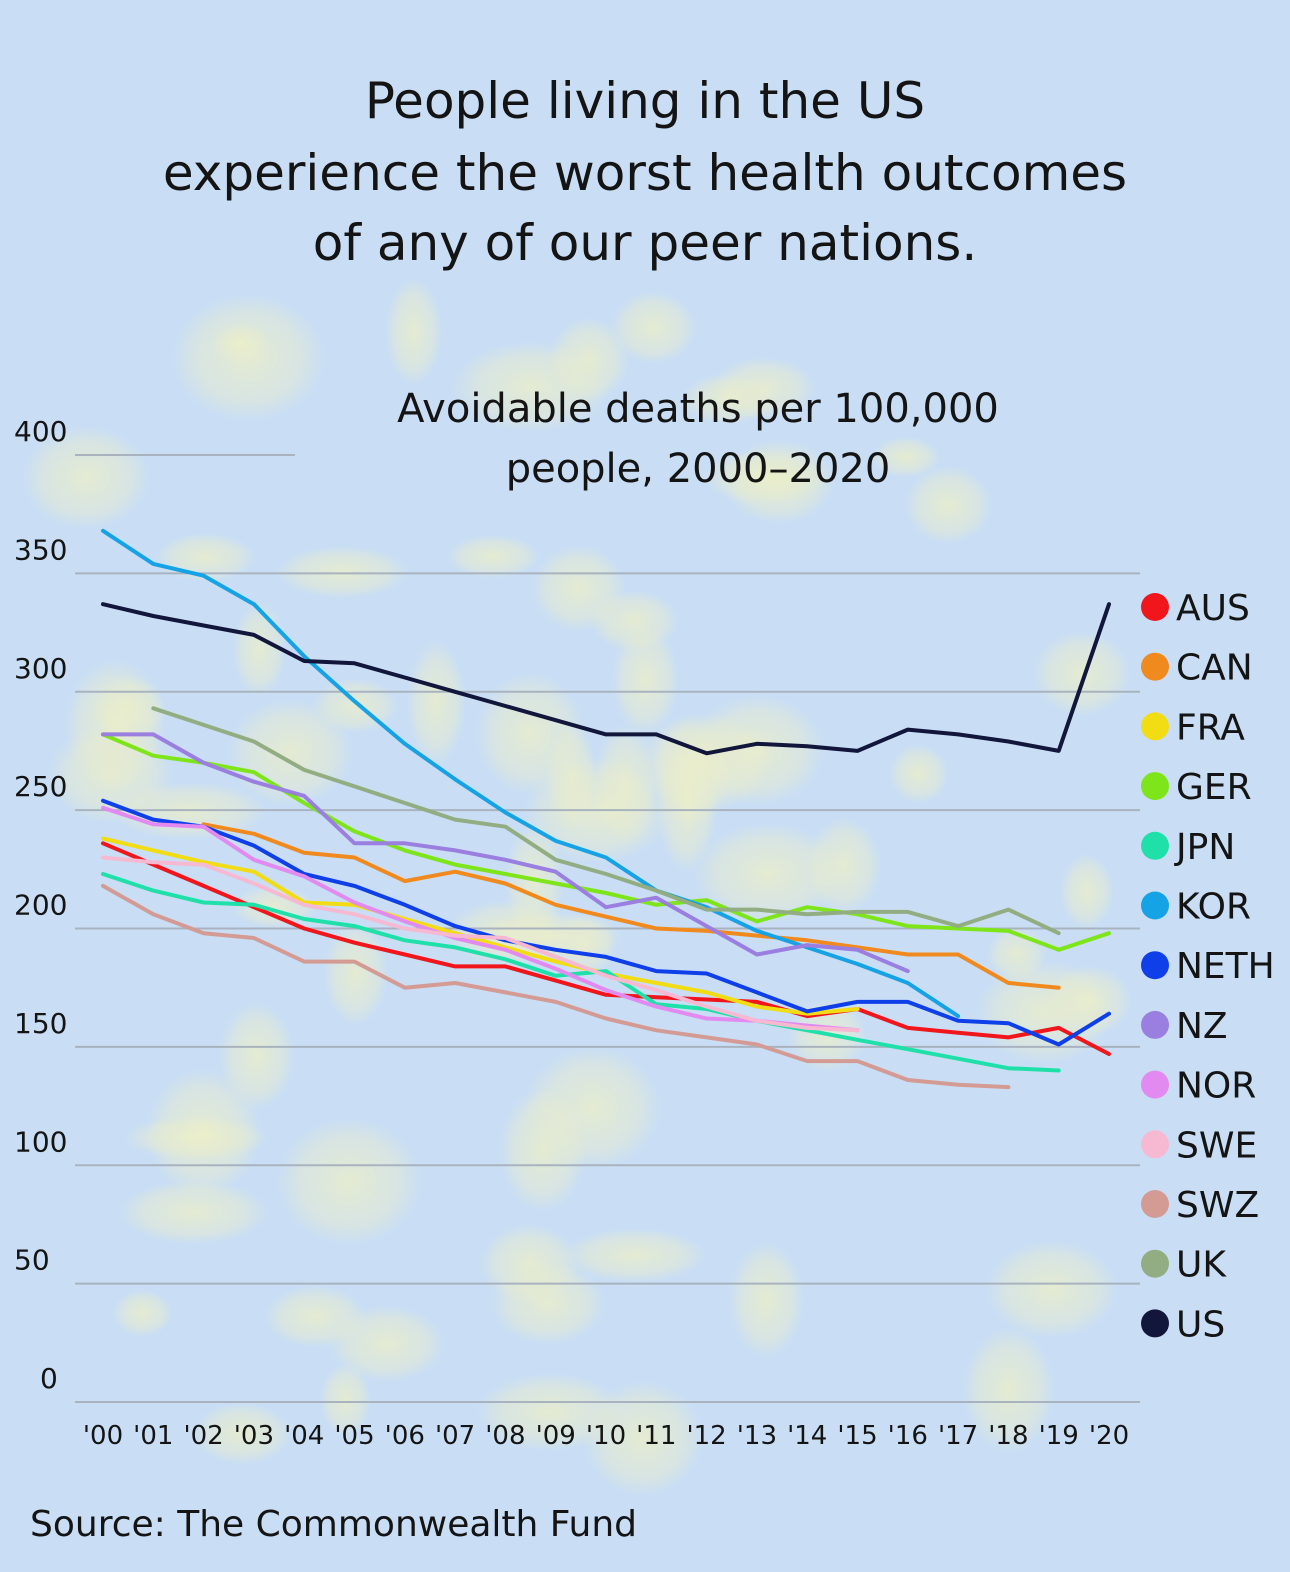 The width and height of the screenshot is (1290, 1572). Describe the element at coordinates (455, 1436) in the screenshot. I see `x-tick-label: '07` at that location.